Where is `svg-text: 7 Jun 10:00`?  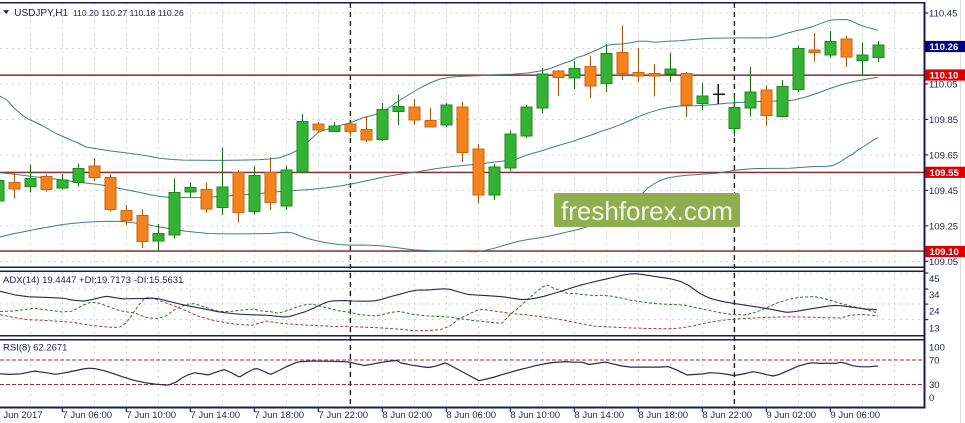
svg-text: 7 Jun 10:00 is located at coordinates (151, 415).